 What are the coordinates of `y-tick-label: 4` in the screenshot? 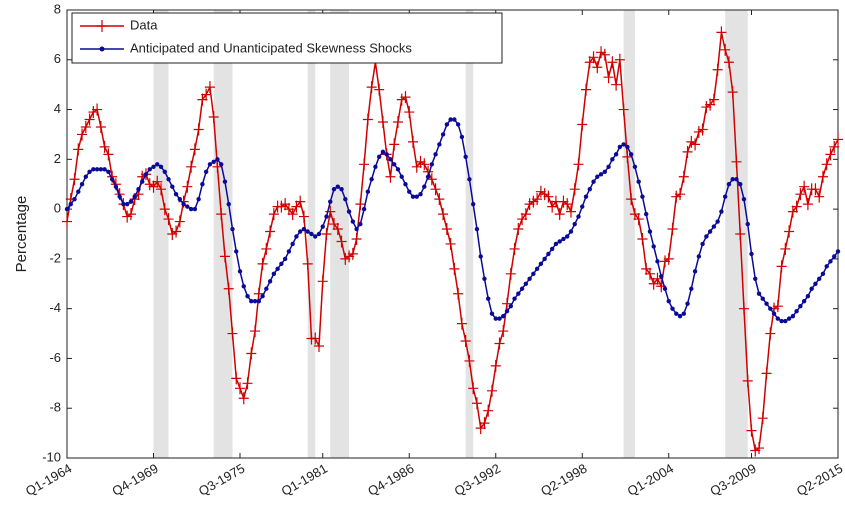 It's located at (57, 108).